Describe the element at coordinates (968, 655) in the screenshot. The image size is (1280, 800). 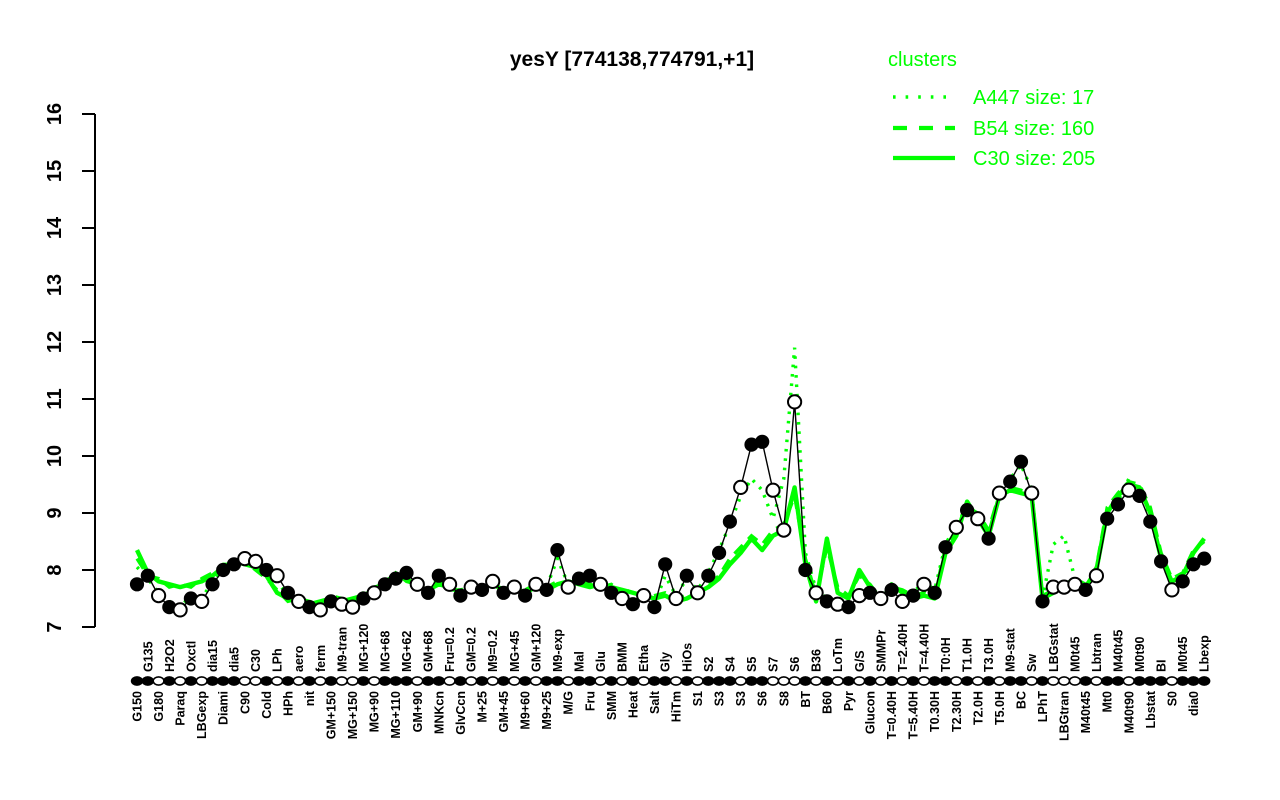
I see `x-axis-label-top: T1.0H` at that location.